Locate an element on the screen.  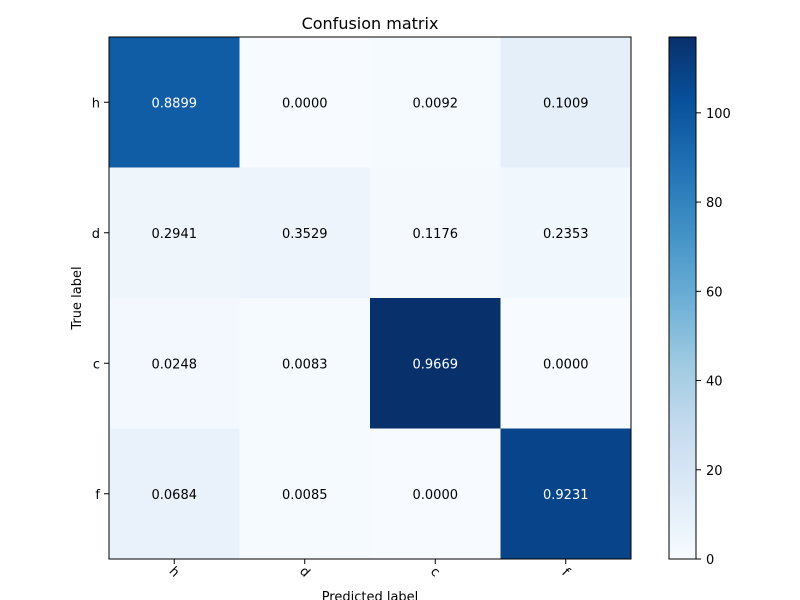
cell-value-label: 0.1176 is located at coordinates (436, 234).